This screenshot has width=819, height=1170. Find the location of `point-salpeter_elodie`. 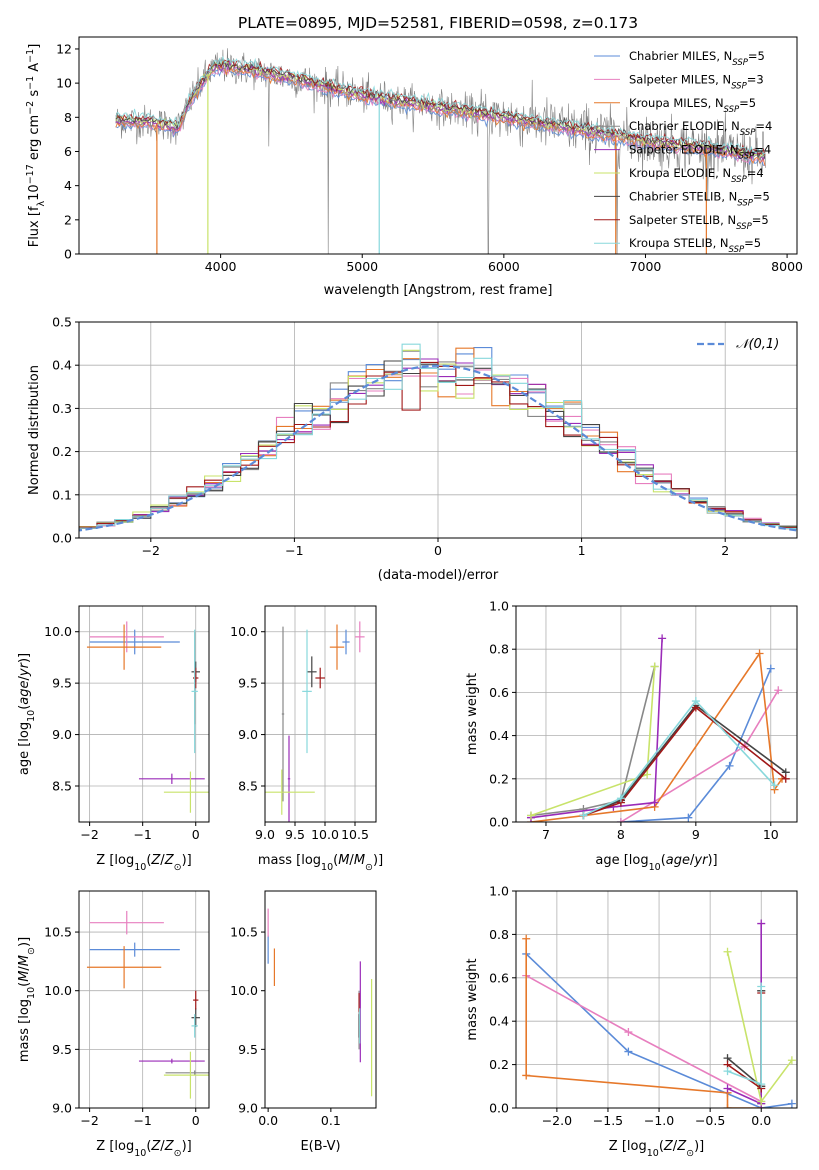

point-salpeter_elodie is located at coordinates (171, 778).